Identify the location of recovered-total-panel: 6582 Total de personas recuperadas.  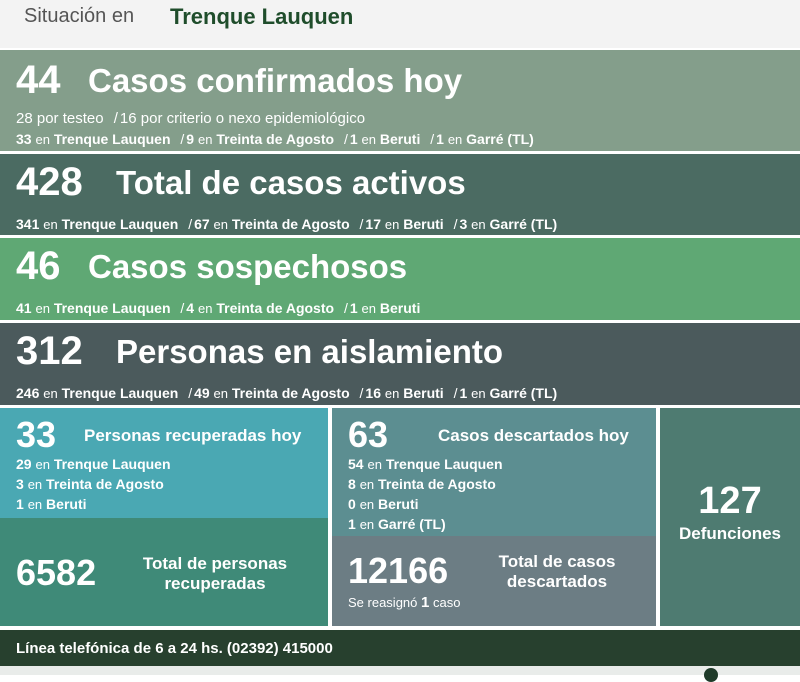
(164, 572).